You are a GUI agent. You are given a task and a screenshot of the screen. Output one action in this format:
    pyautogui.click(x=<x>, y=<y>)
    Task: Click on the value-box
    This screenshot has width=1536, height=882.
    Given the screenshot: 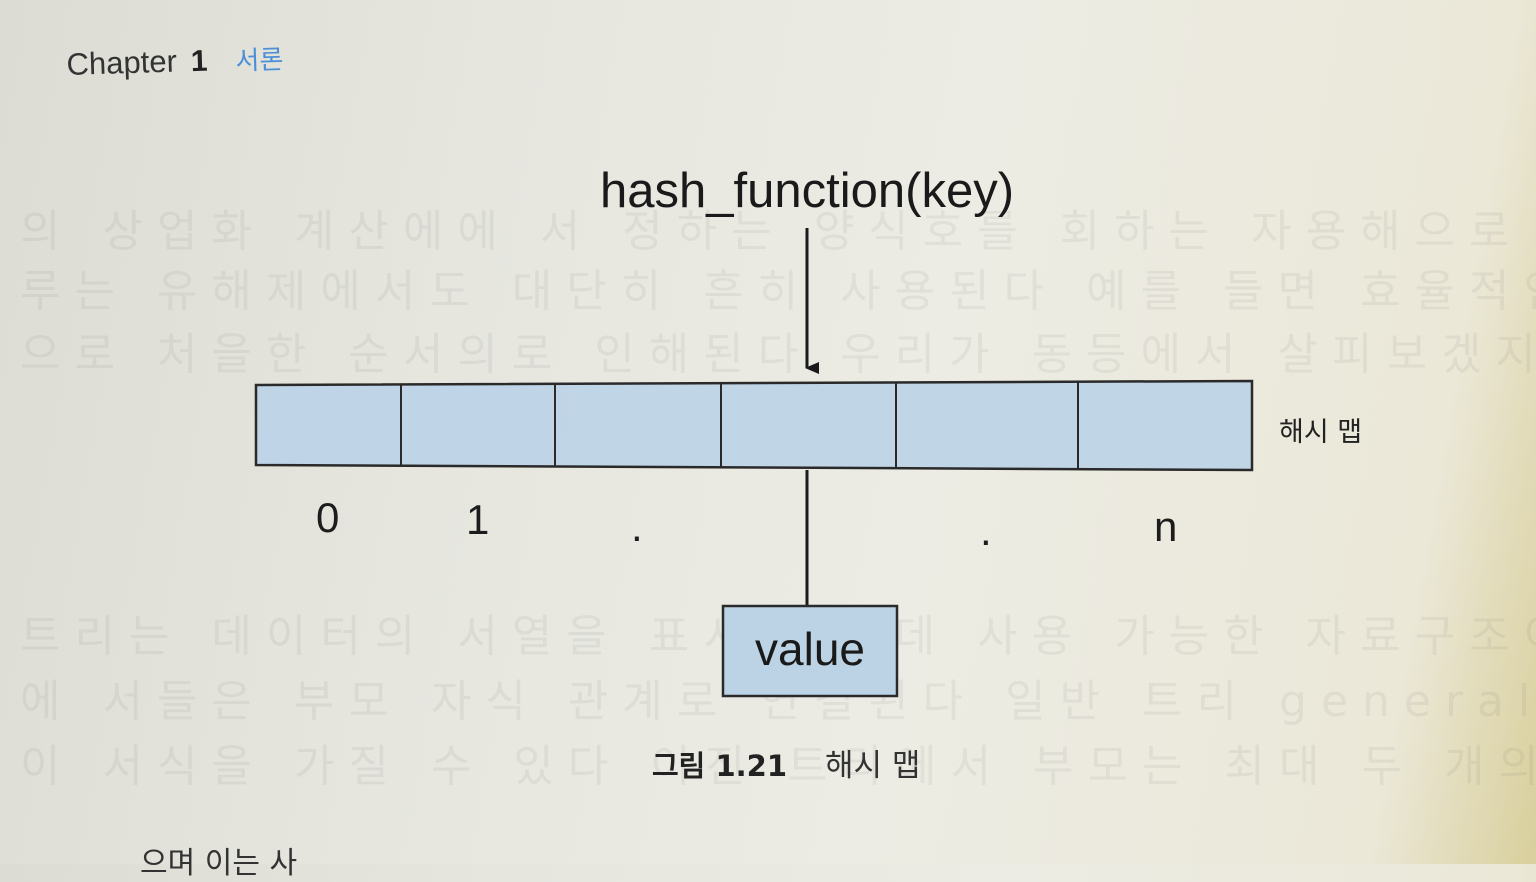 What is the action you would take?
    pyautogui.click(x=810, y=651)
    